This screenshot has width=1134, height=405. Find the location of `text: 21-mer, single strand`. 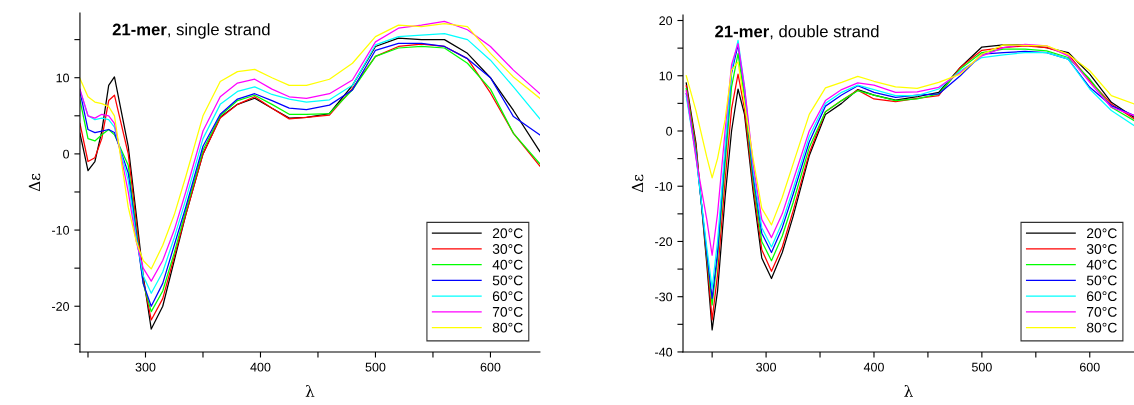

text: 21-mer, single strand is located at coordinates (191, 31).